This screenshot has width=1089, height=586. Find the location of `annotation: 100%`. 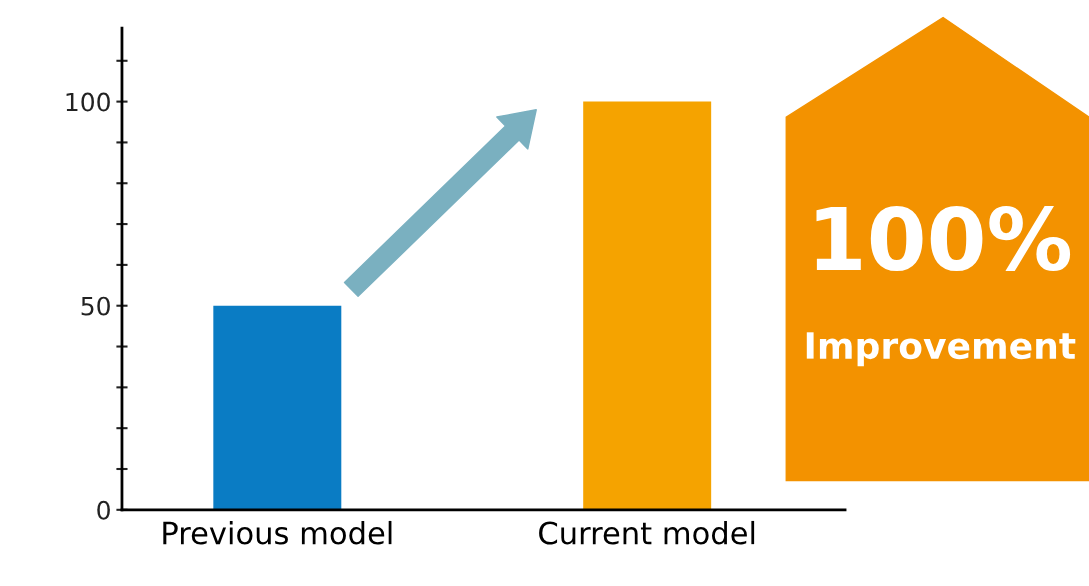

annotation: 100% is located at coordinates (943, 238).